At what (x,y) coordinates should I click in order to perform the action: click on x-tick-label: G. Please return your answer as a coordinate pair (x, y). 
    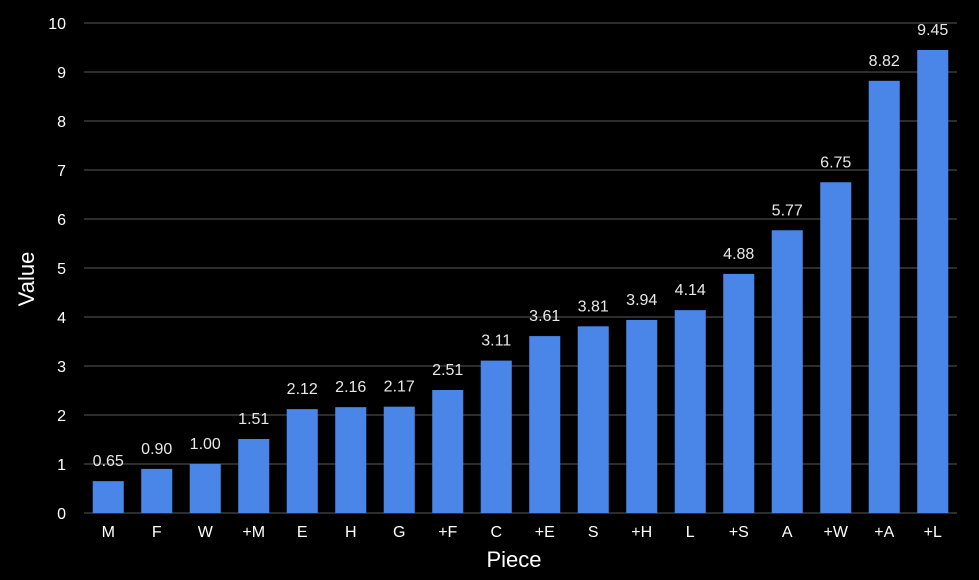
    Looking at the image, I should click on (399, 532).